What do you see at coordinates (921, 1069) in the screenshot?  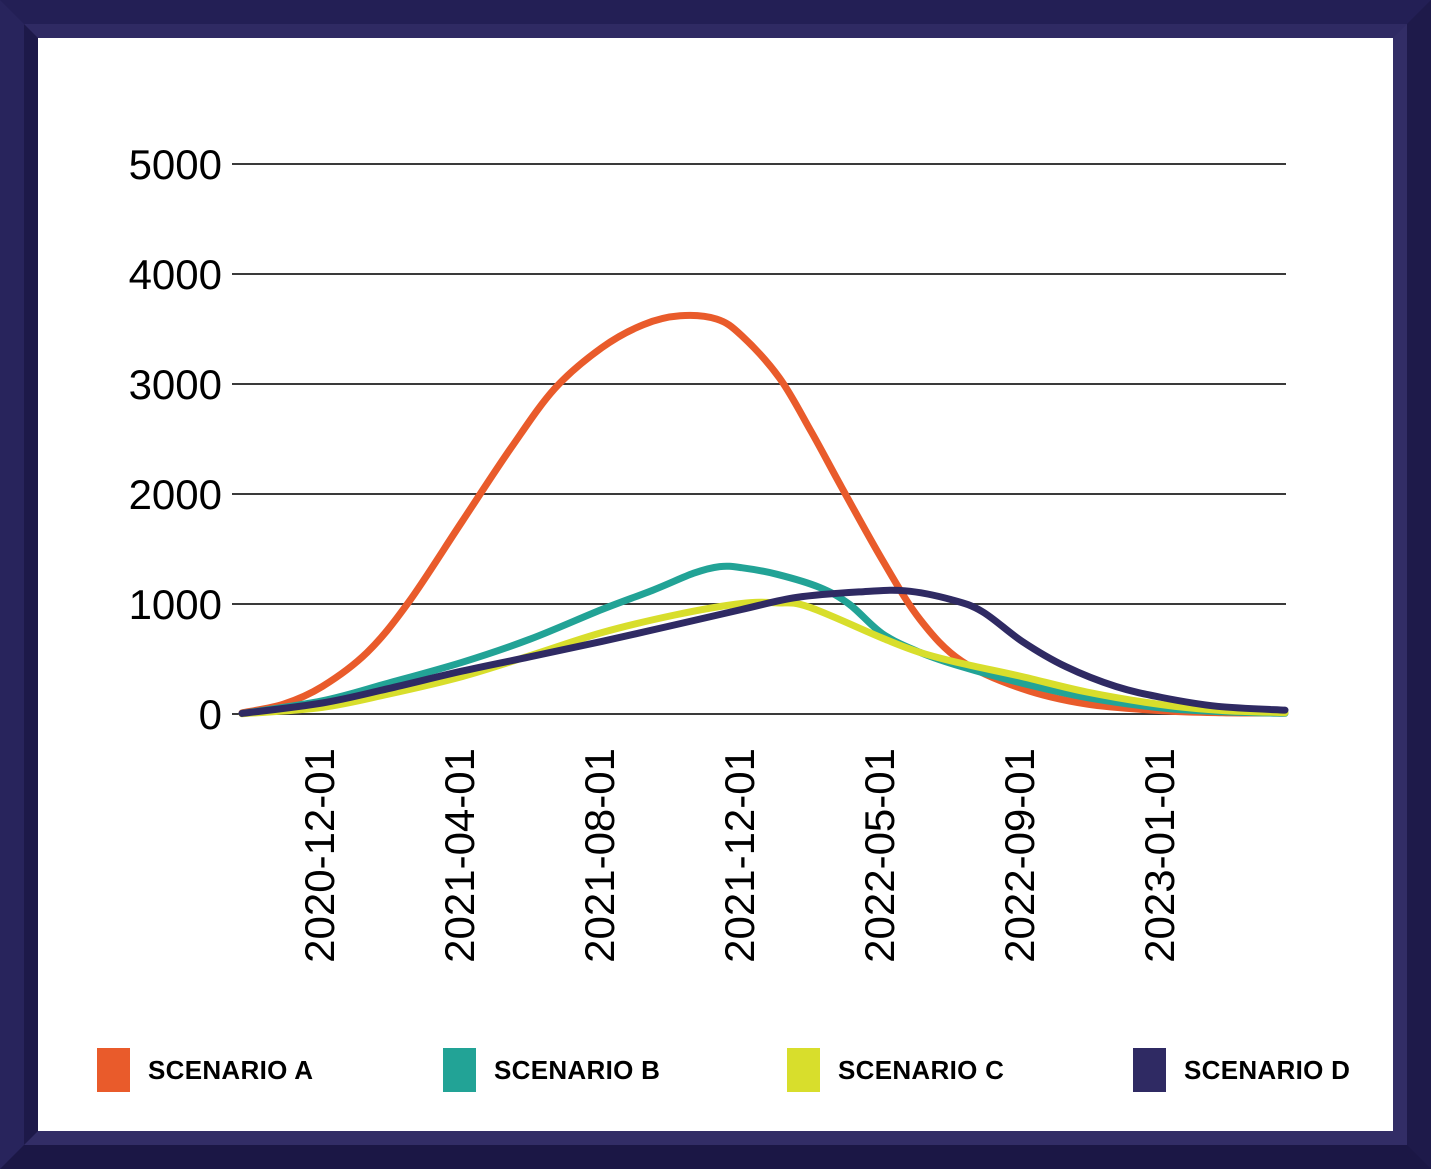 I see `legend-label-scenario-c: SCENARIO C` at bounding box center [921, 1069].